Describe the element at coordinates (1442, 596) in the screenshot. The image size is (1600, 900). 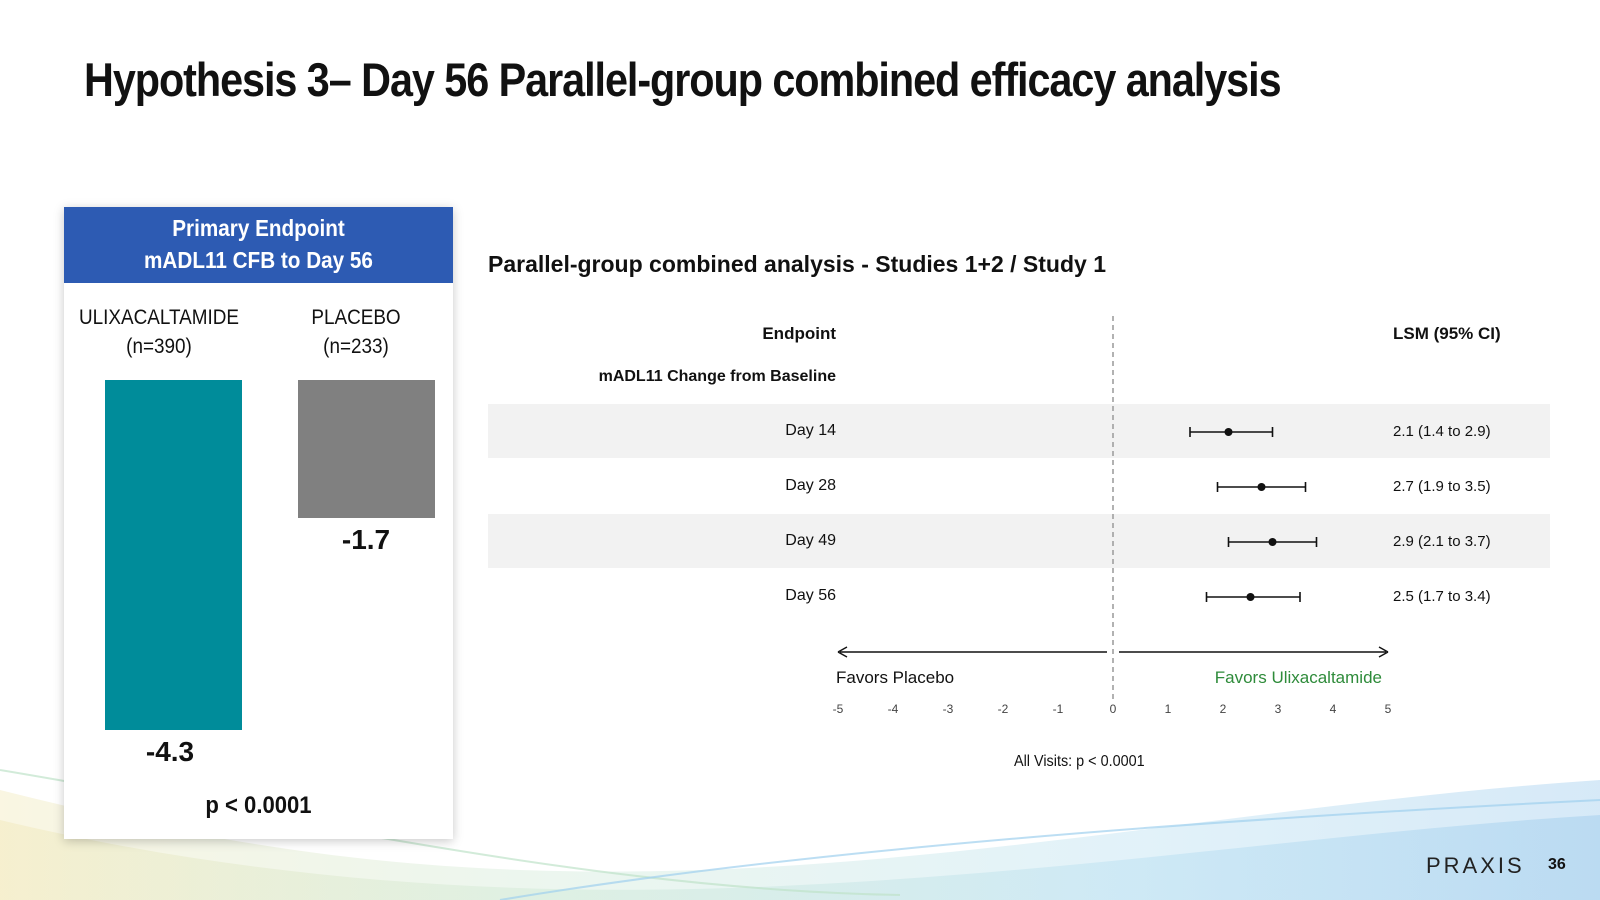
I see `ci-text-day-56: 2.5 (1.7 to 3.4)` at that location.